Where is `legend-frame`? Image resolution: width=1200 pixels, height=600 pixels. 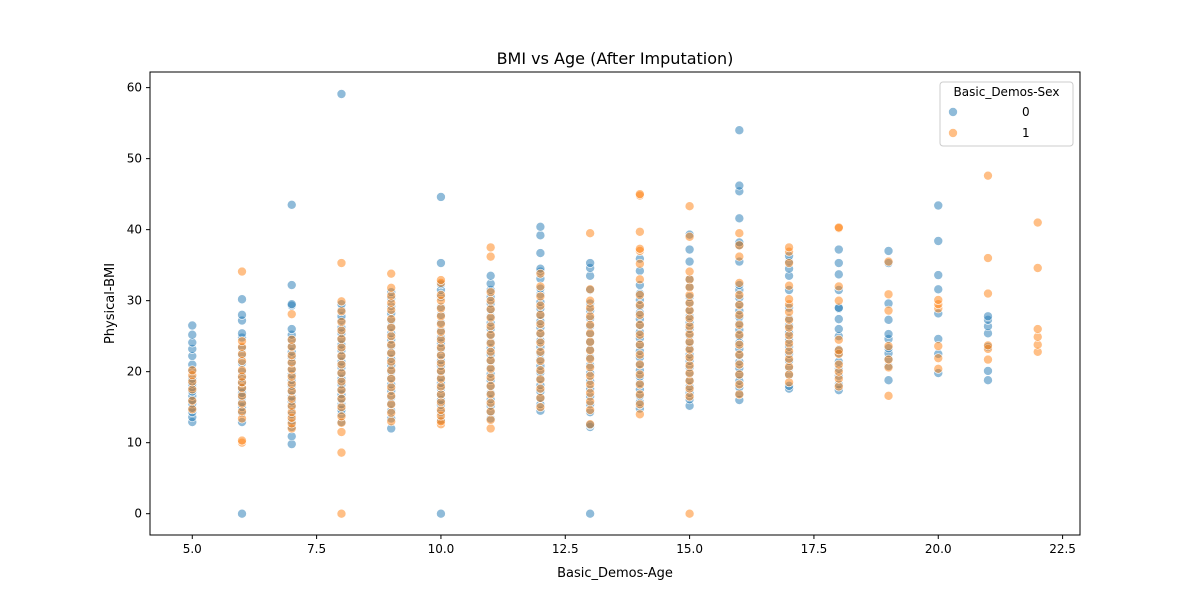
legend-frame is located at coordinates (1006, 114).